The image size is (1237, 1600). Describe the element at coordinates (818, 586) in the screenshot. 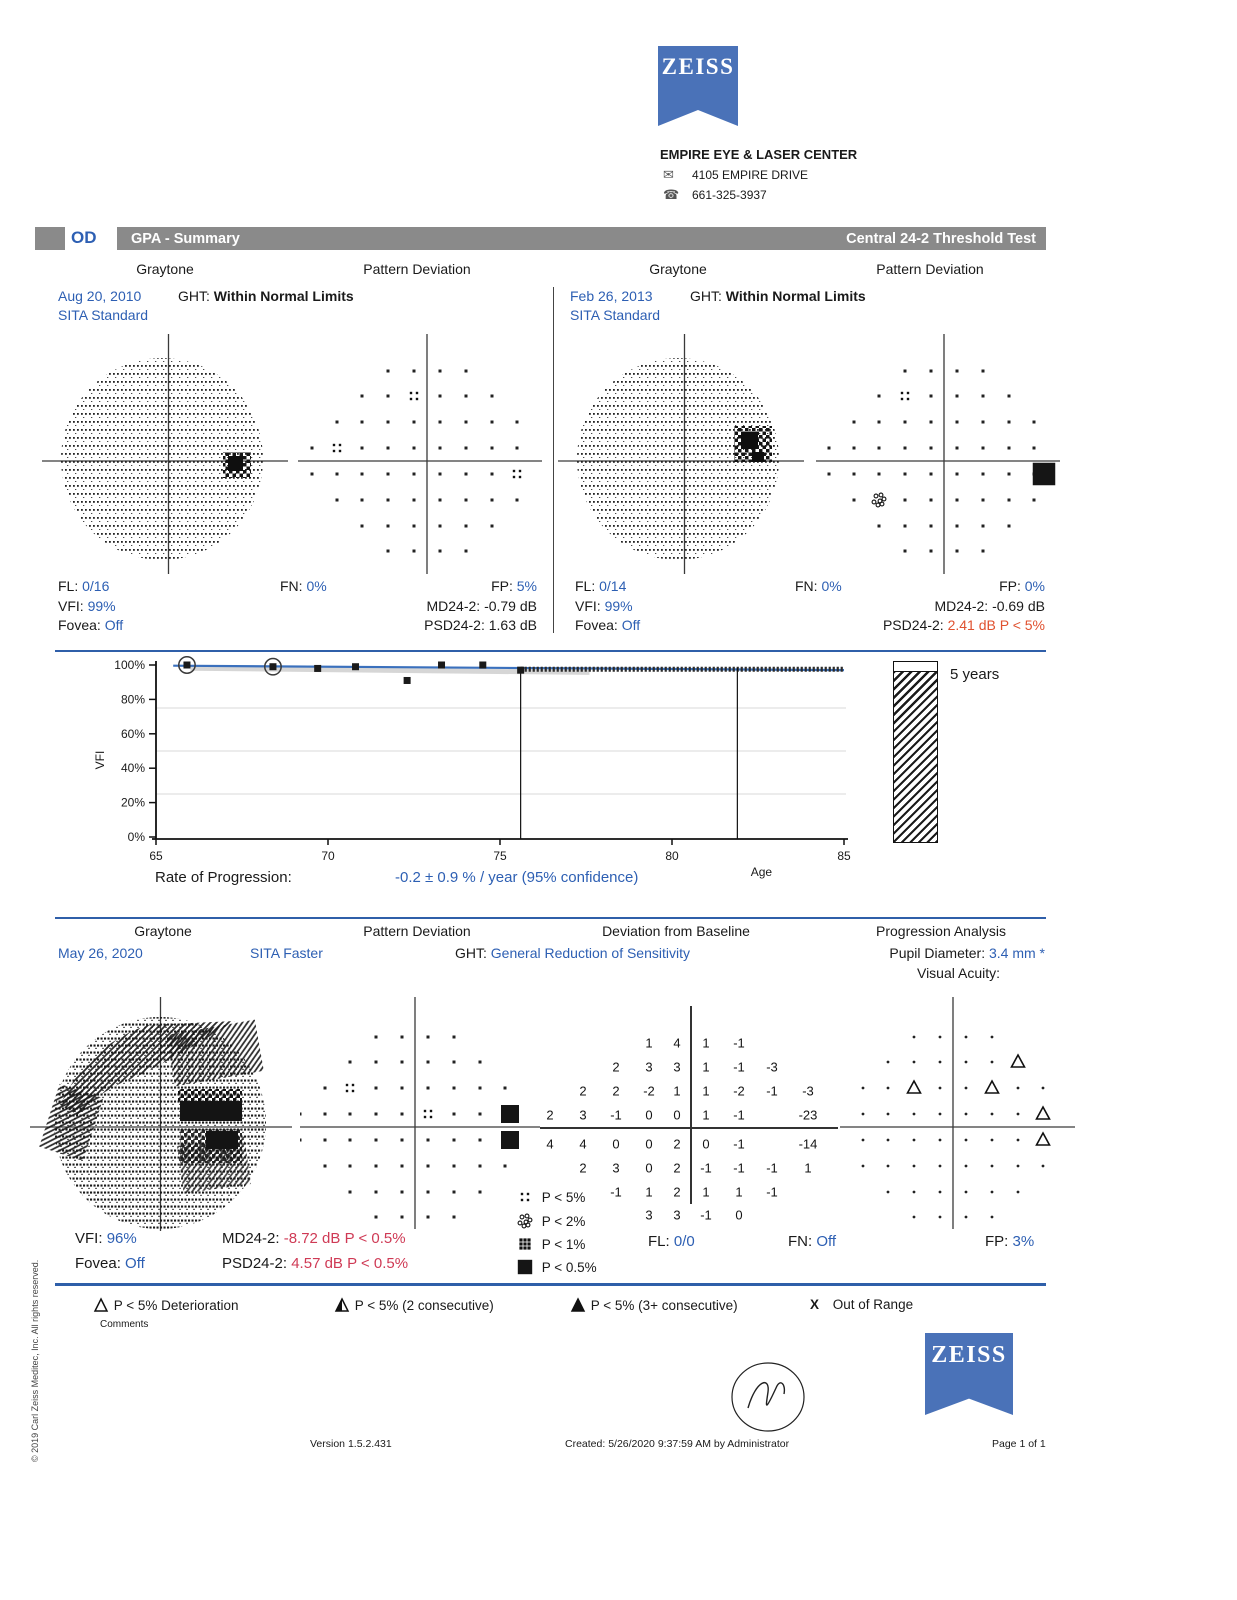

I see `baseline2-fn: FN: 0%` at that location.